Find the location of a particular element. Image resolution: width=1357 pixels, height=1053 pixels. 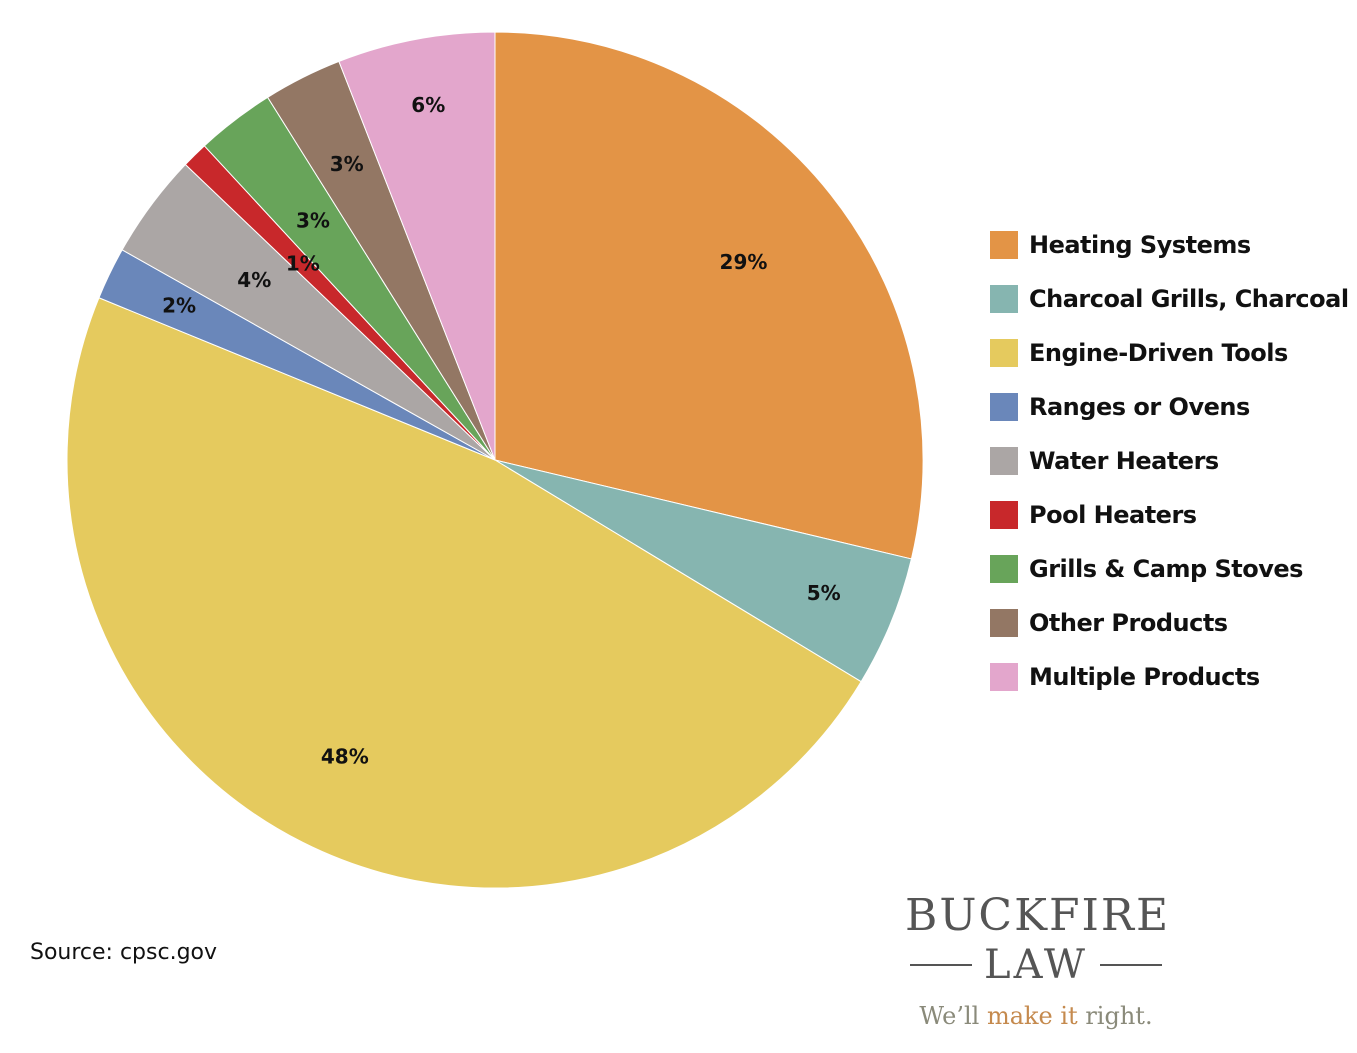

legend-item-heating-systems: Heating Systems is located at coordinates (1171, 245).